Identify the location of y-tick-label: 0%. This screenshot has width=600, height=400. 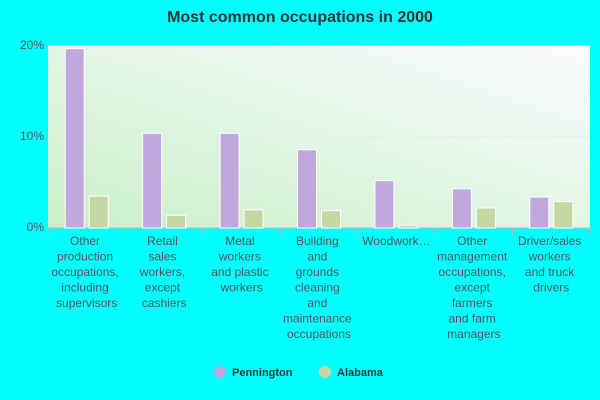
(36, 227).